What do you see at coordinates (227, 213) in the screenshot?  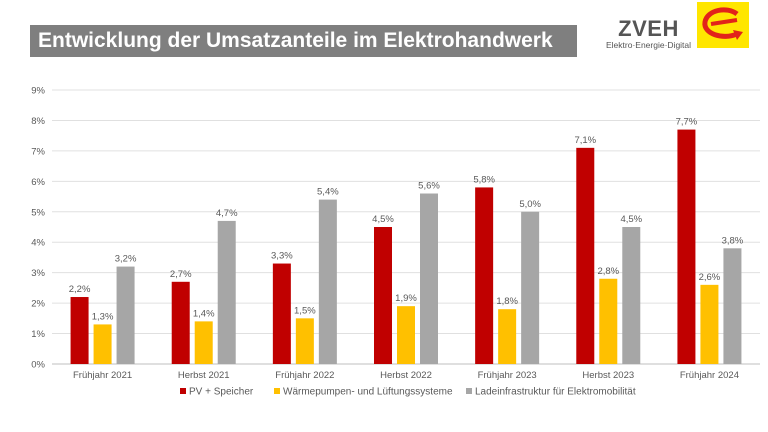 I see `data-label: 4,7%` at bounding box center [227, 213].